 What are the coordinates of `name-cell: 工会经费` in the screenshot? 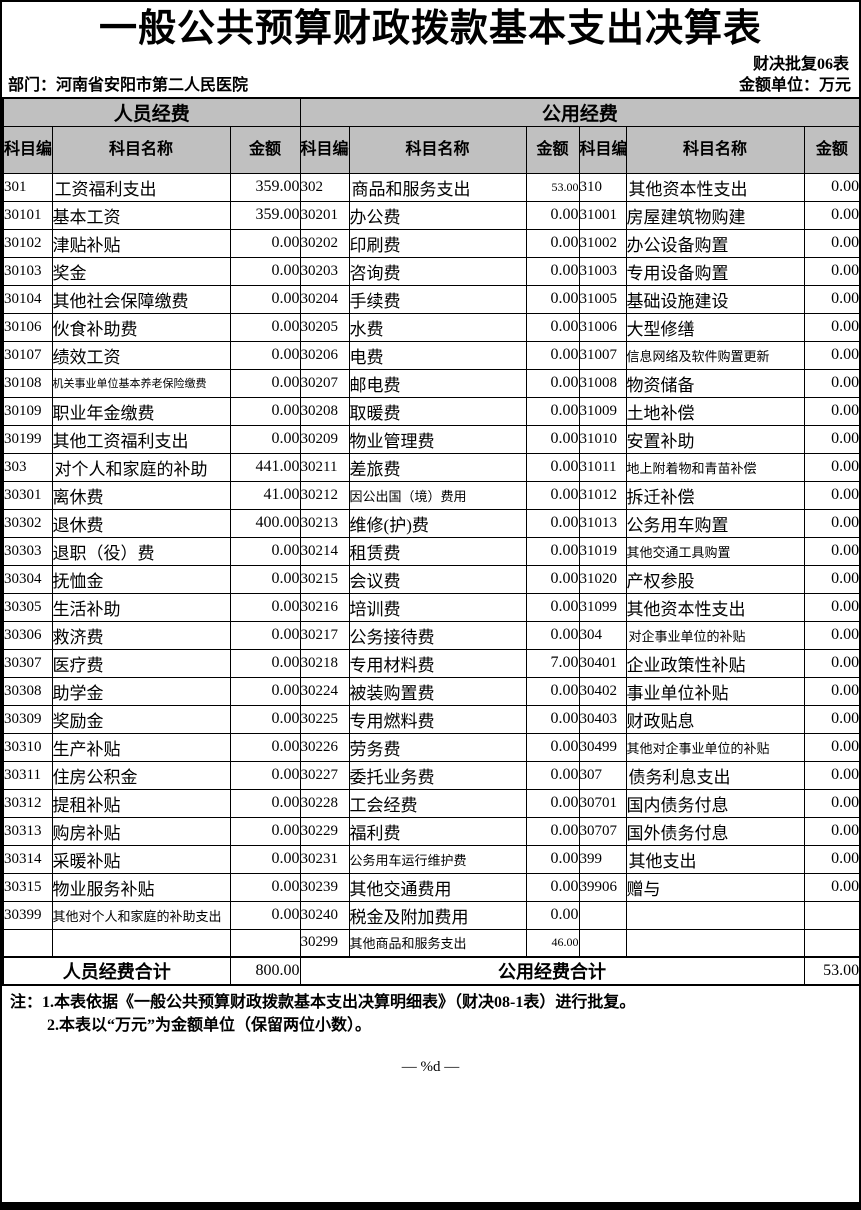 It's located at (437, 803).